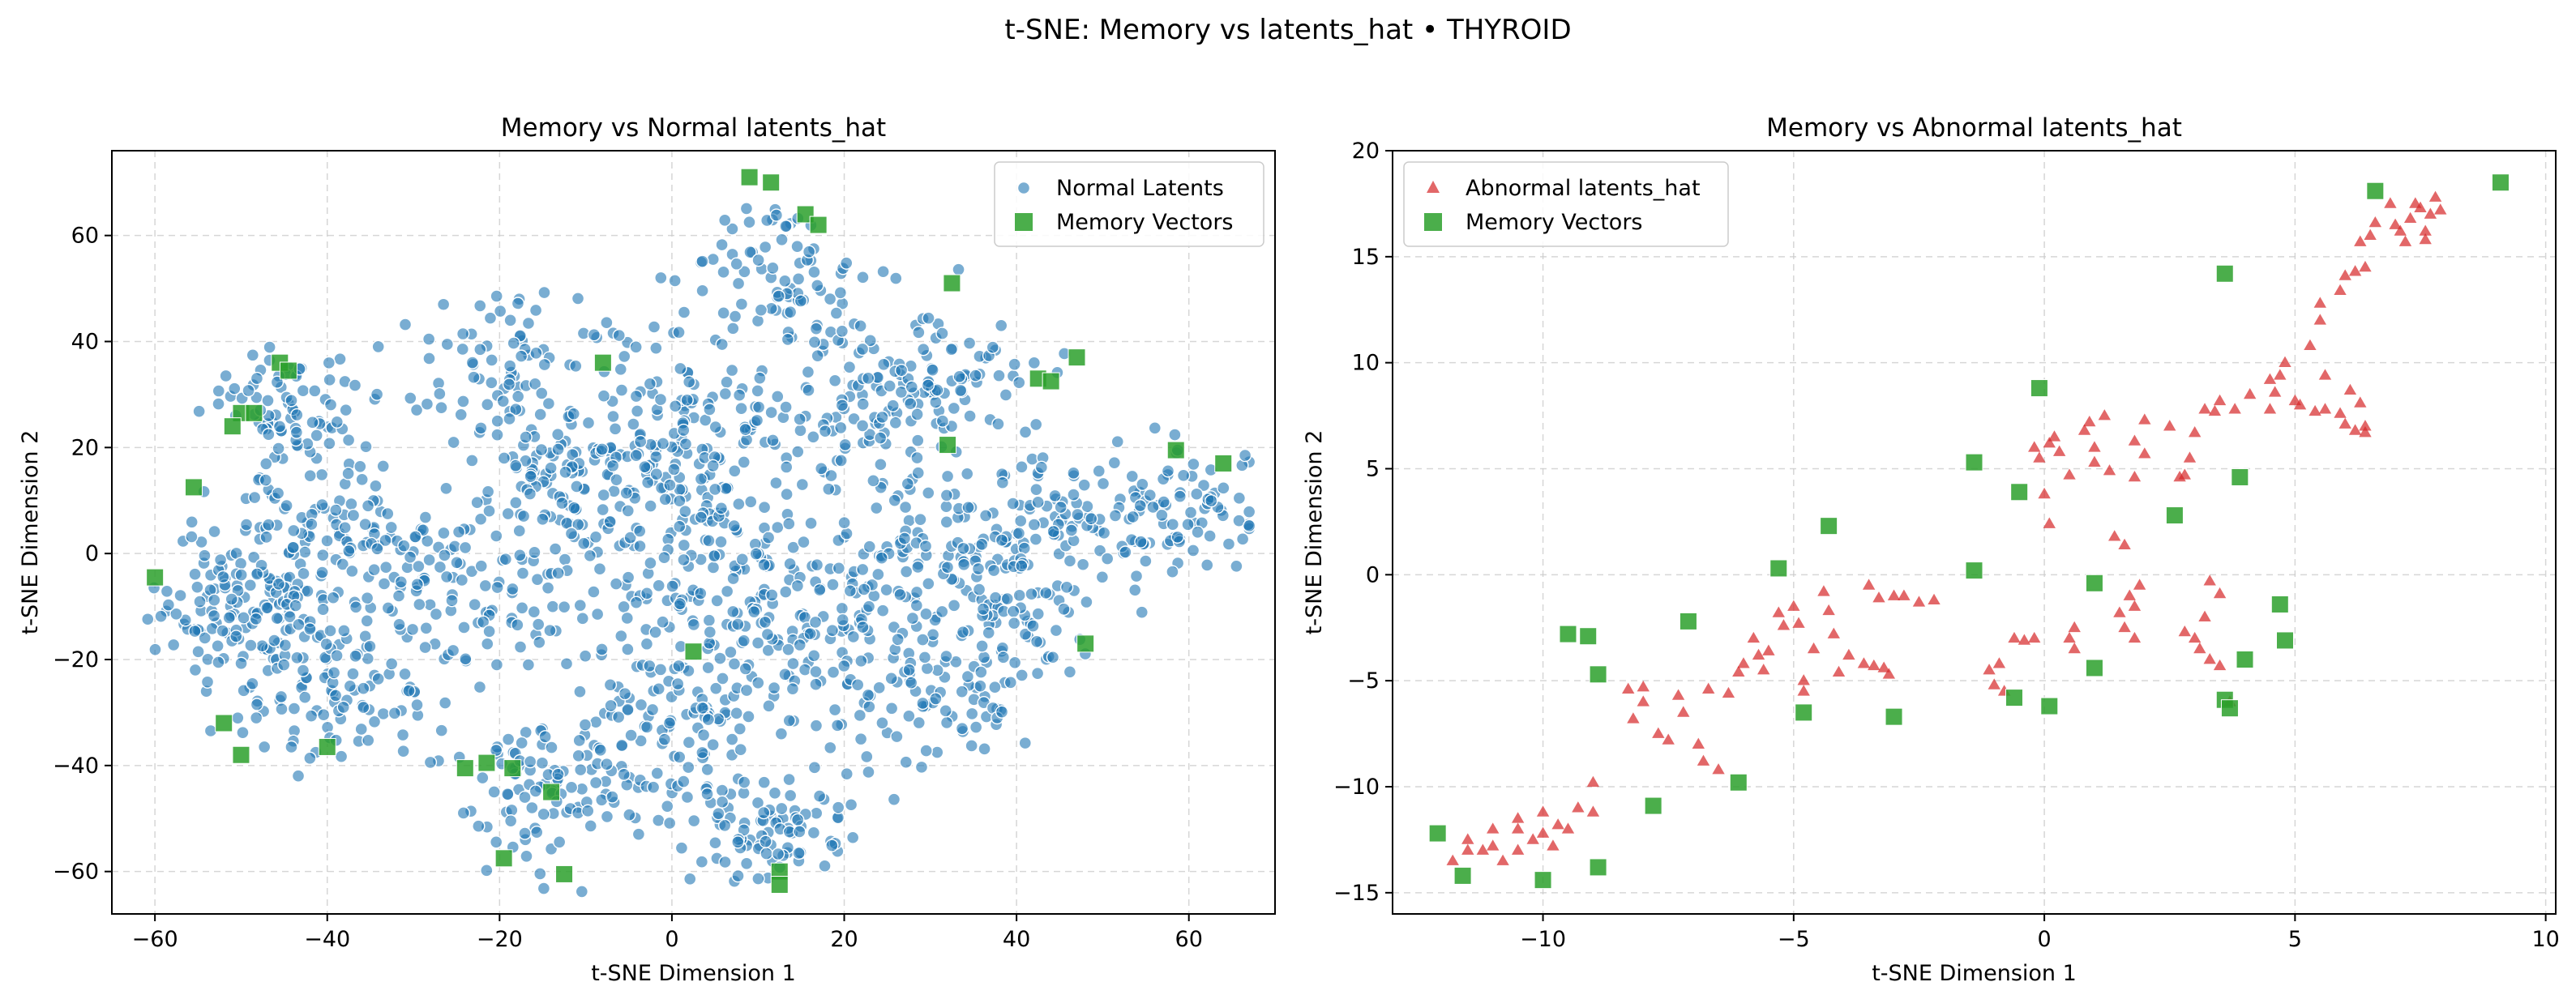 The height and width of the screenshot is (999, 2576). What do you see at coordinates (1566, 204) in the screenshot?
I see `legend: Abnormal latents_hatMemory Vectors` at bounding box center [1566, 204].